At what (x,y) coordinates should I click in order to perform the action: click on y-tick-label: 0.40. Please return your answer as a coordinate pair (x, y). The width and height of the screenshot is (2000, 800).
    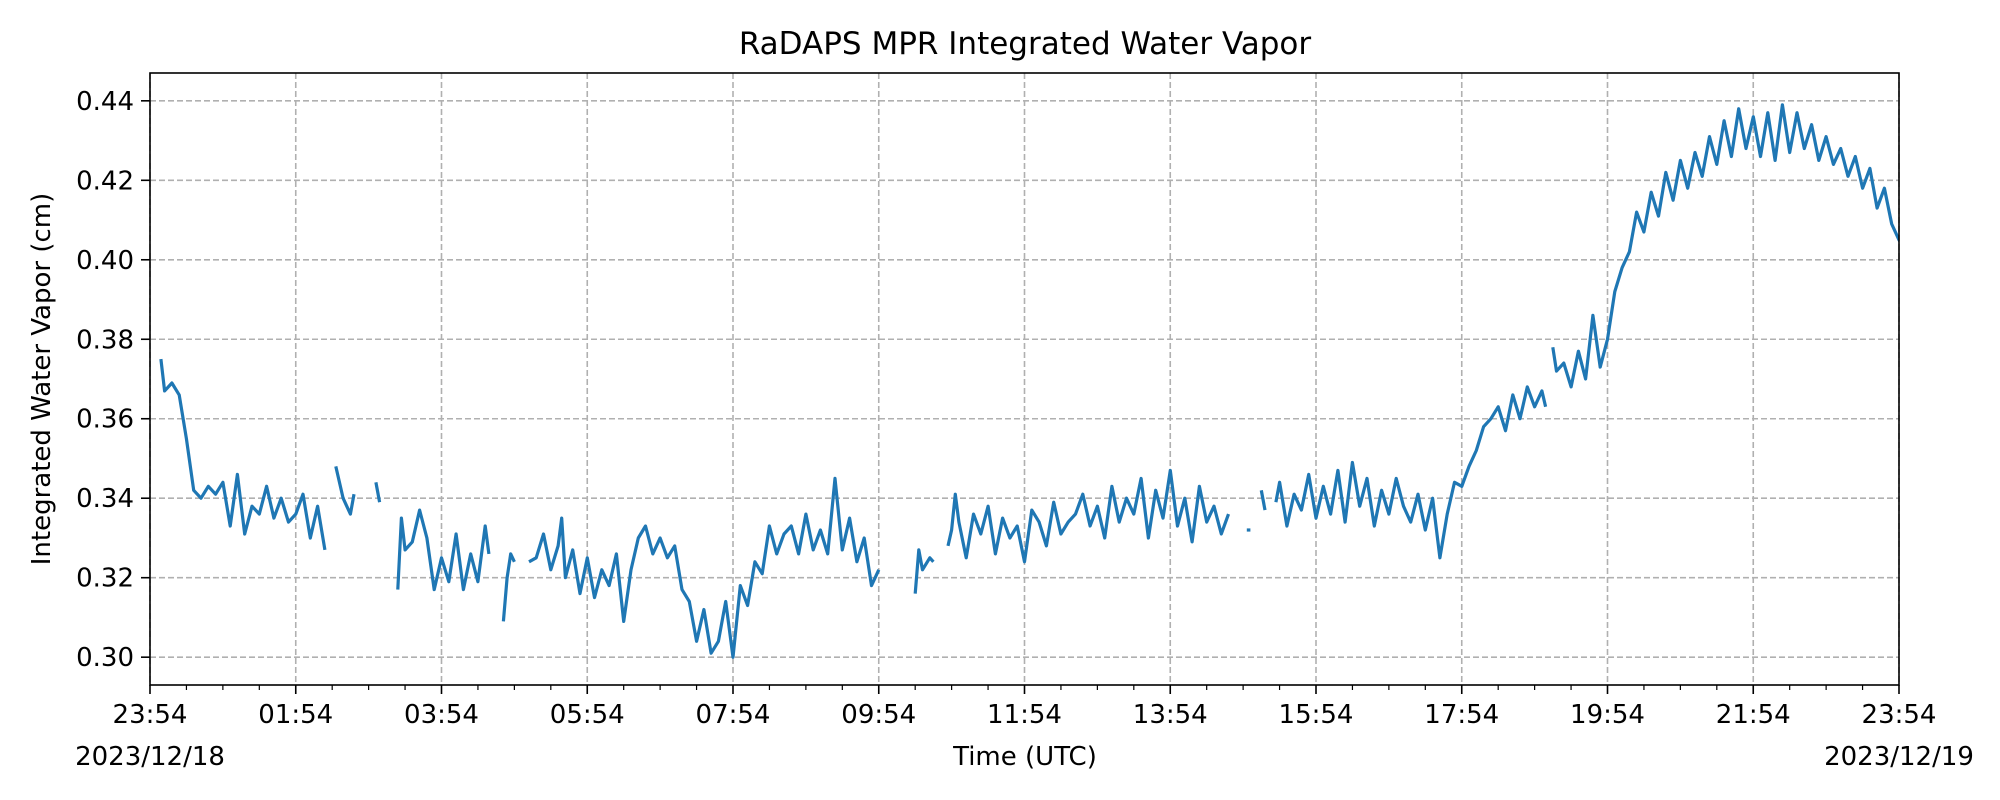
    Looking at the image, I should click on (105, 261).